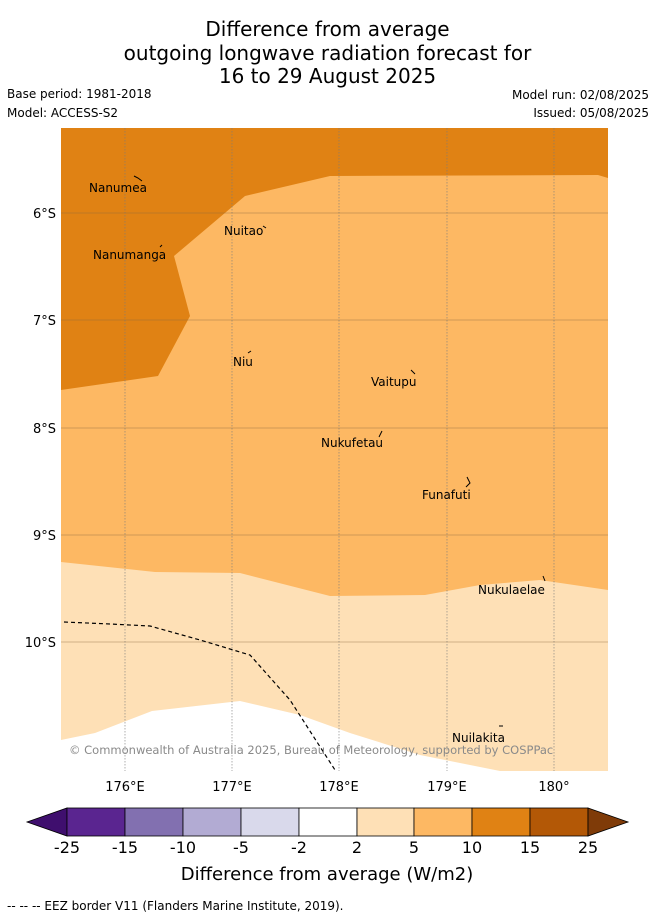 The height and width of the screenshot is (919, 655). What do you see at coordinates (183, 847) in the screenshot?
I see `colorbar-tick-label: -10` at bounding box center [183, 847].